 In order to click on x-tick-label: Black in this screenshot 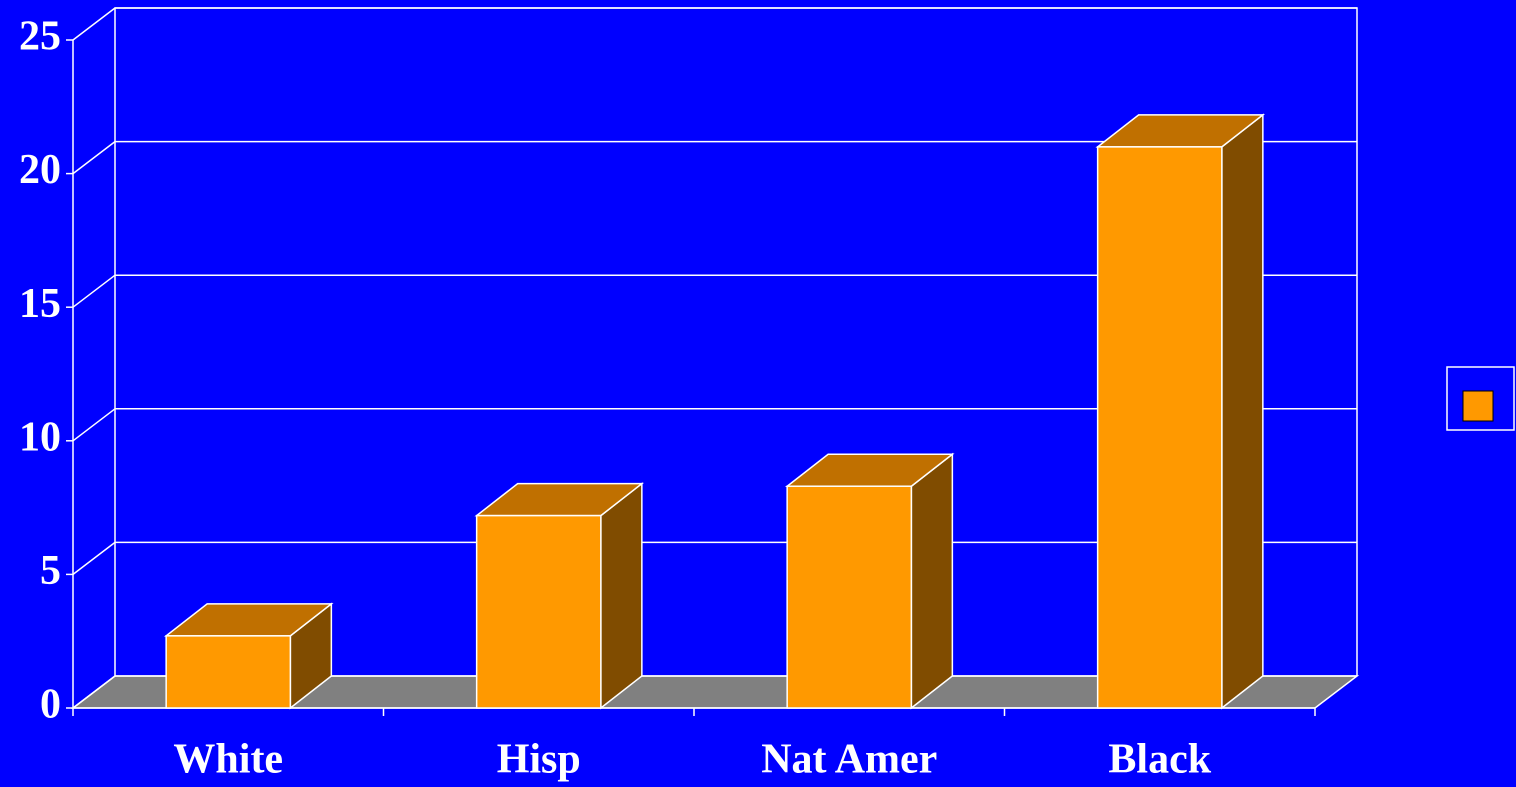, I will do `click(1159, 760)`.